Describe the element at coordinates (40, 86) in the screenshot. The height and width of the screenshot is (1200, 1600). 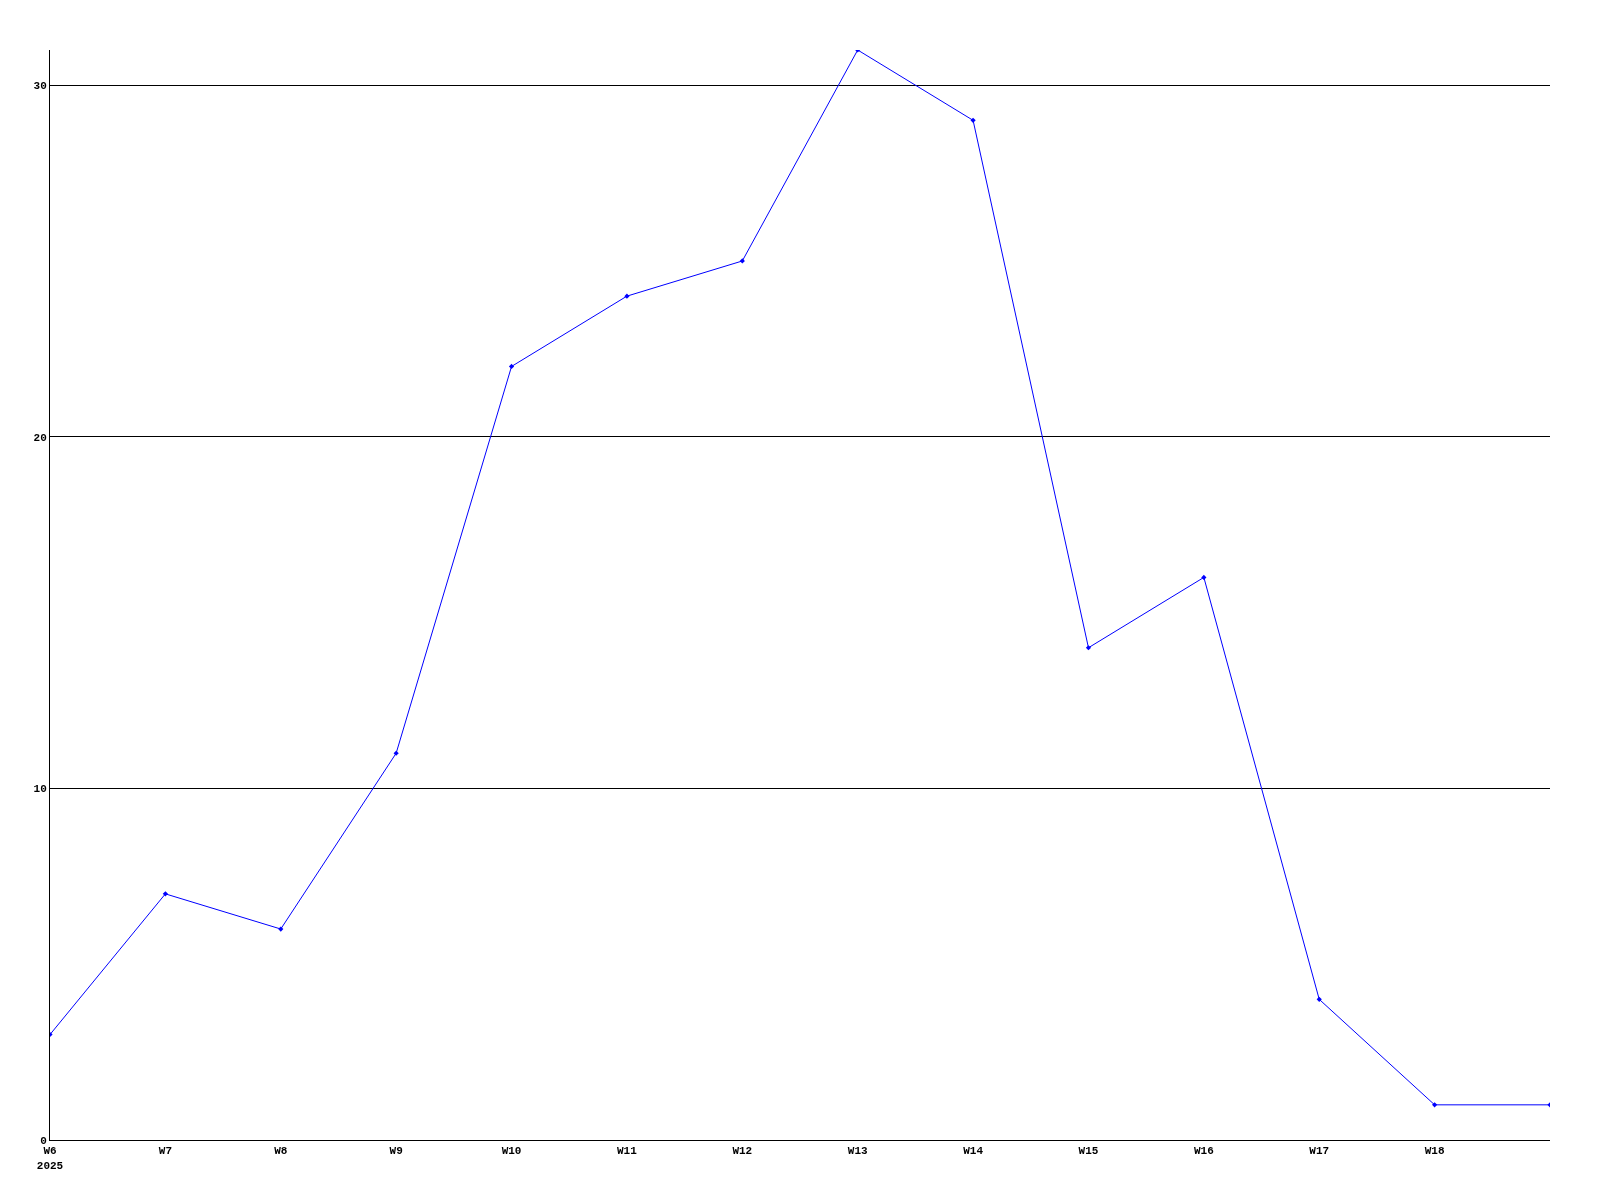
I see `y-tick-label: 30` at that location.